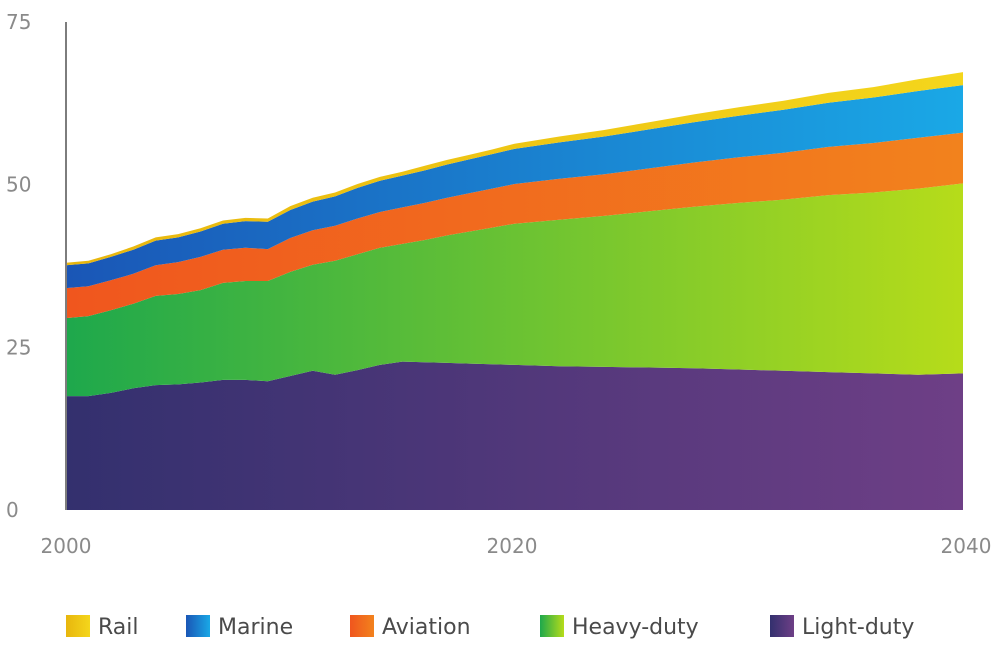  Describe the element at coordinates (490, 627) in the screenshot. I see `legend: Rail Marine Aviation Heavy-duty Light-duty` at that location.